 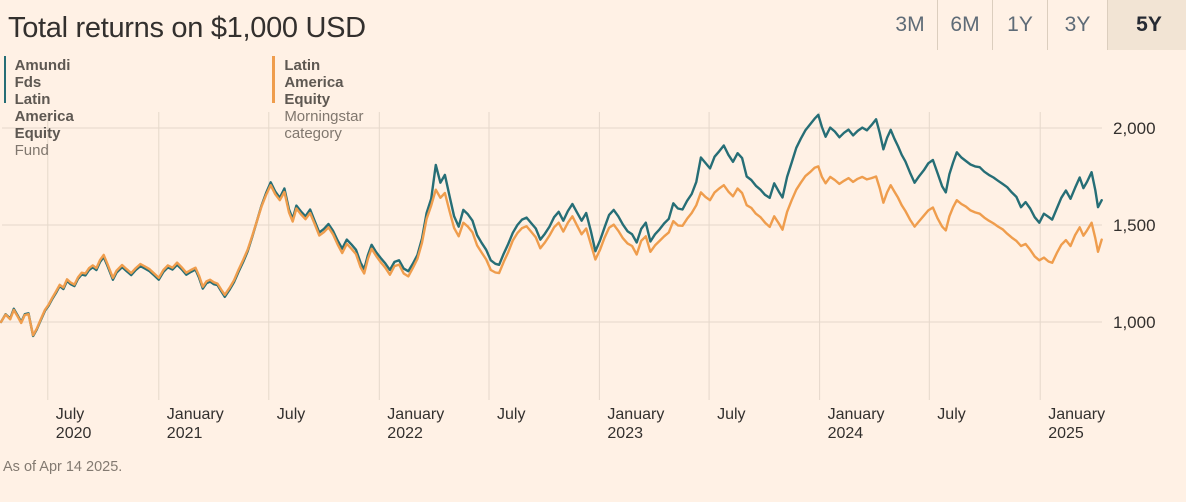 What do you see at coordinates (964, 25) in the screenshot?
I see `range-button-6m: 6M` at bounding box center [964, 25].